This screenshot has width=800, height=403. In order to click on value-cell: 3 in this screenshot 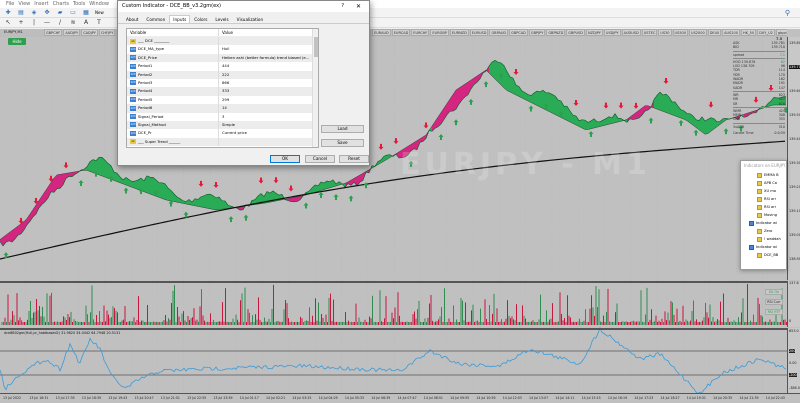, I will do `click(223, 116)`.